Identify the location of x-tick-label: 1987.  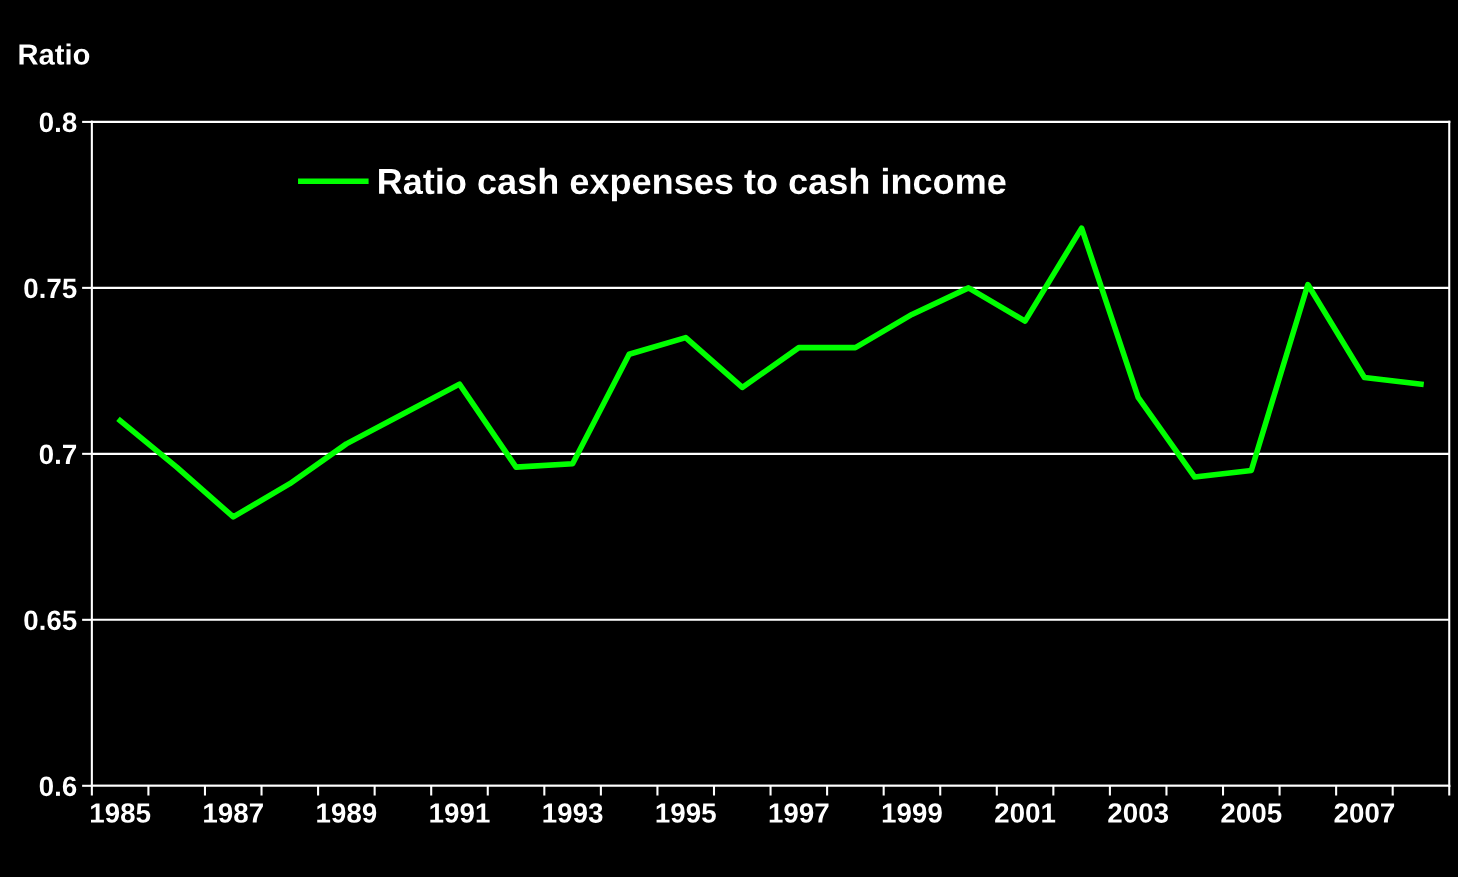
(233, 813).